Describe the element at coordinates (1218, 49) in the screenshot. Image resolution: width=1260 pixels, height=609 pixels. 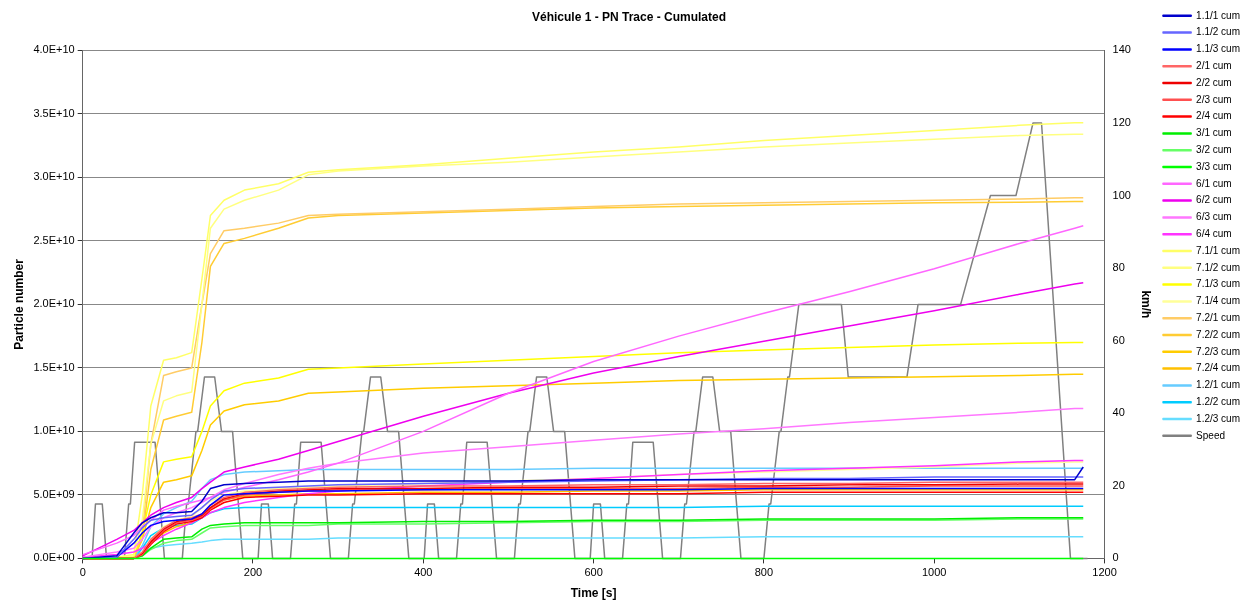
I see `legend-label: 1.1/3 cum` at that location.